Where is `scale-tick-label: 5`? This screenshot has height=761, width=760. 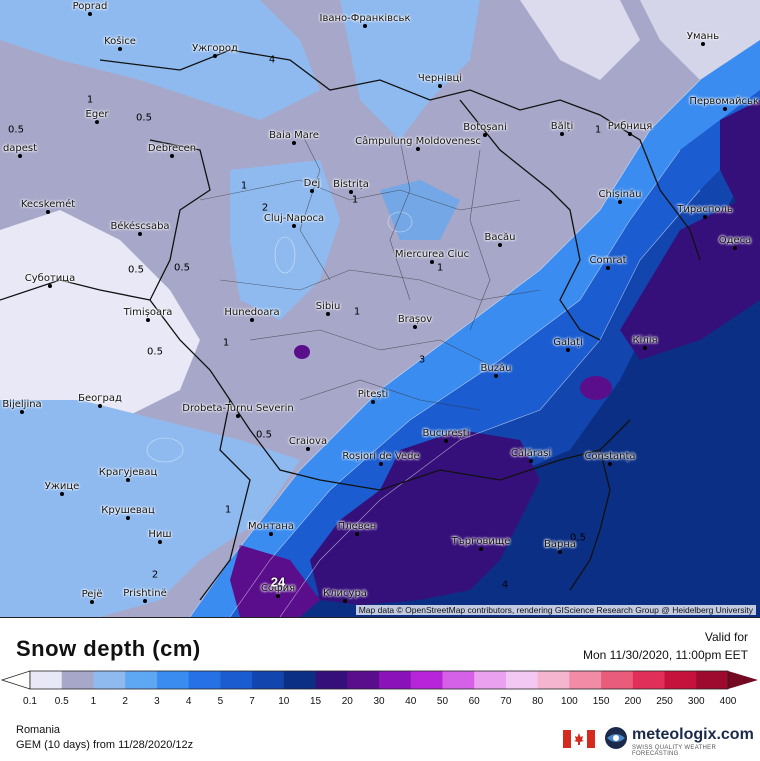
scale-tick-label: 5 is located at coordinates (220, 701).